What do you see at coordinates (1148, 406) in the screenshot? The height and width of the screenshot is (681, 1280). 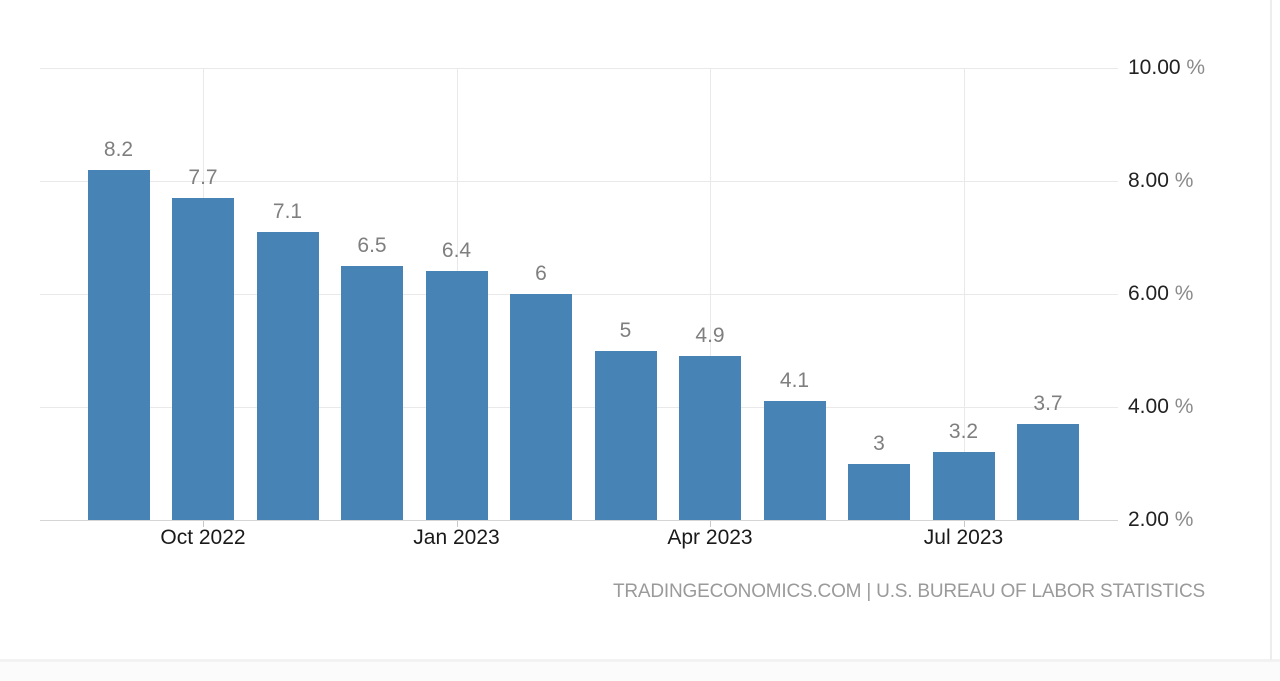 I see `y-axis-label-number: 4.00` at bounding box center [1148, 406].